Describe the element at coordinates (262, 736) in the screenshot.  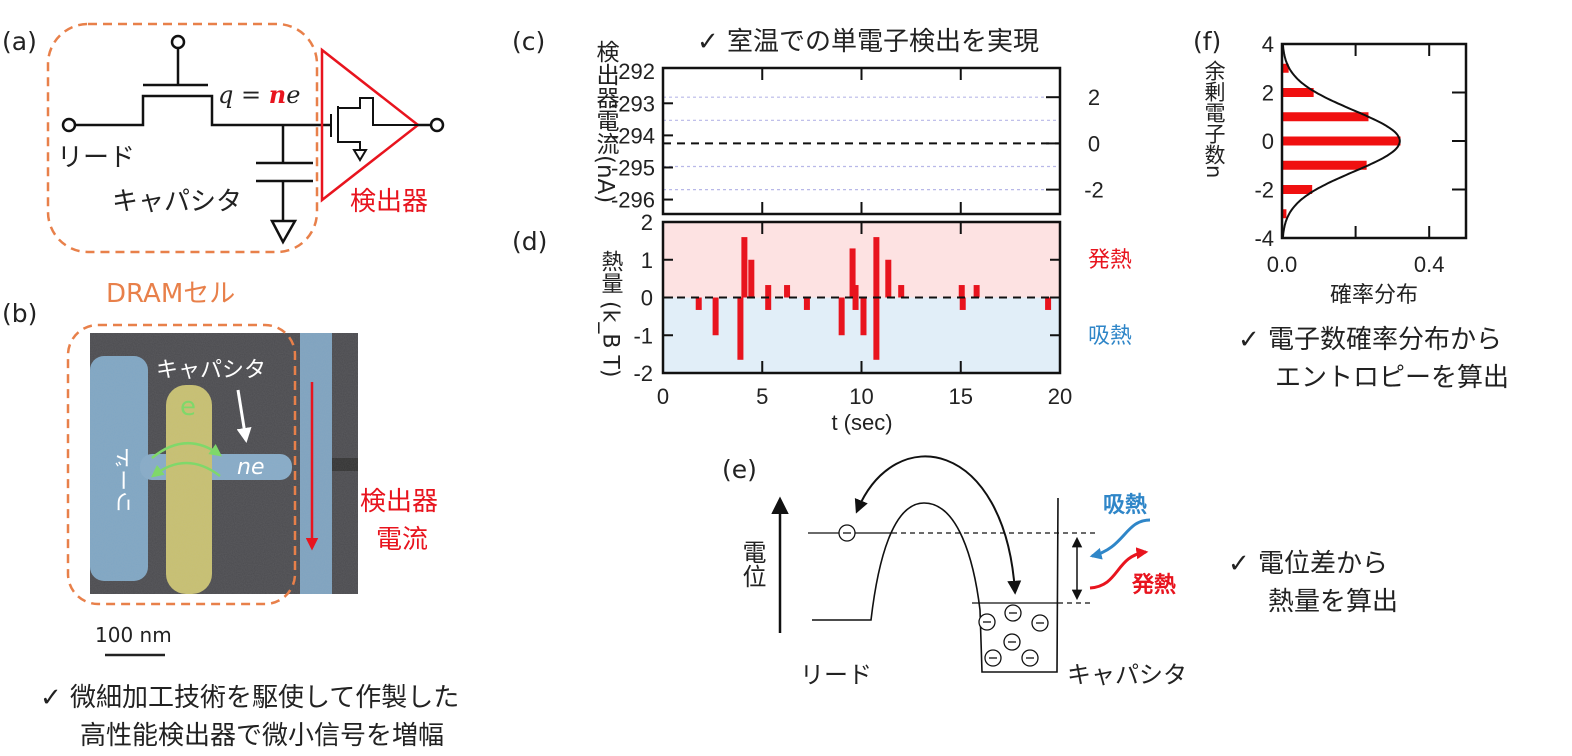
I see `caption-b-line2: 高性能検出器で微小信号を増幅` at that location.